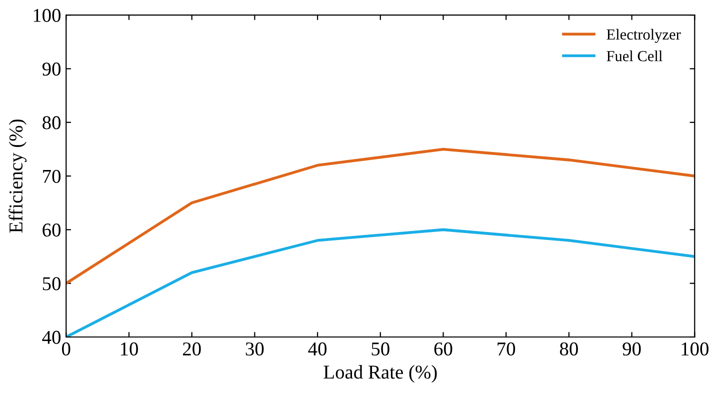 The width and height of the screenshot is (711, 407). What do you see at coordinates (51, 69) in the screenshot?
I see `y-tick-label: 90` at bounding box center [51, 69].